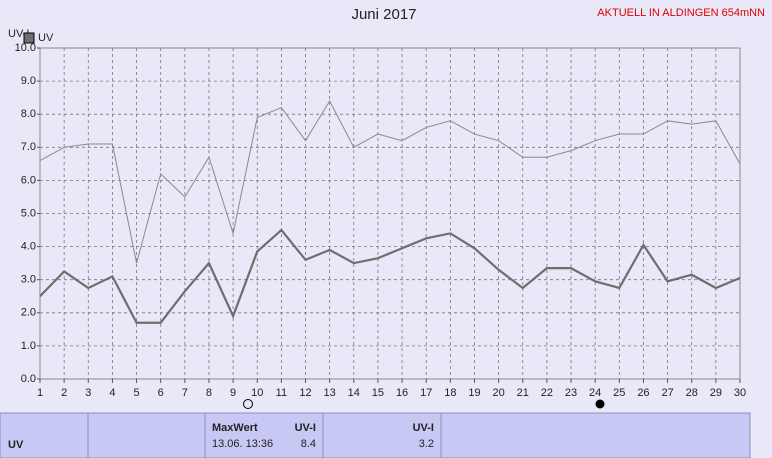  I want to click on max-unit: UV-I, so click(305, 428).